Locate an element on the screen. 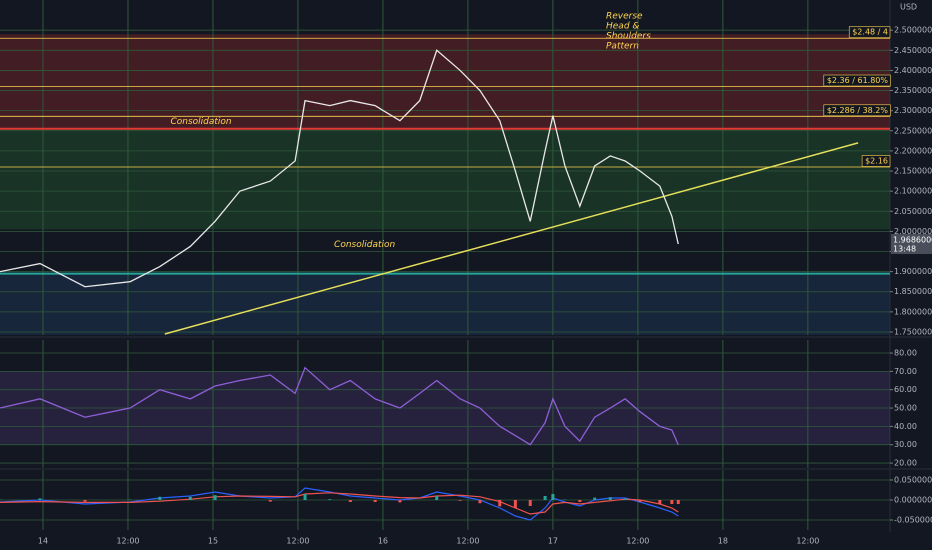 The width and height of the screenshot is (932, 550). annotation: Head & is located at coordinates (622, 27).